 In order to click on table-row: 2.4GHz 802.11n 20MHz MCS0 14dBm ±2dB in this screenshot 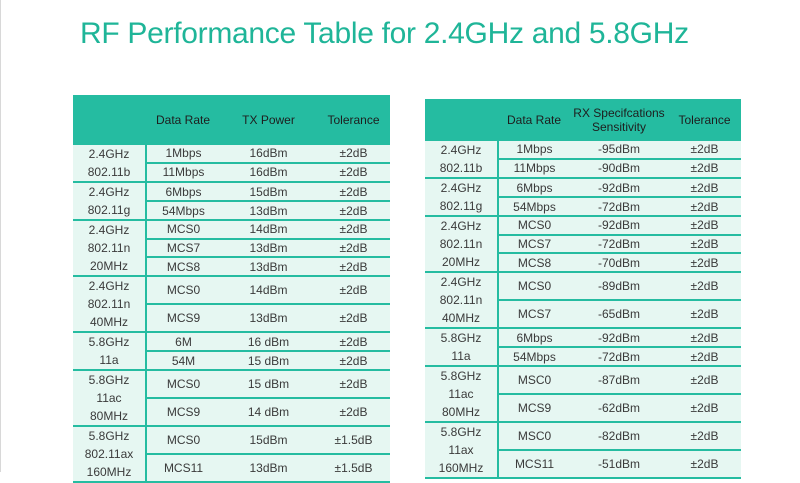, I will do `click(231, 248)`.